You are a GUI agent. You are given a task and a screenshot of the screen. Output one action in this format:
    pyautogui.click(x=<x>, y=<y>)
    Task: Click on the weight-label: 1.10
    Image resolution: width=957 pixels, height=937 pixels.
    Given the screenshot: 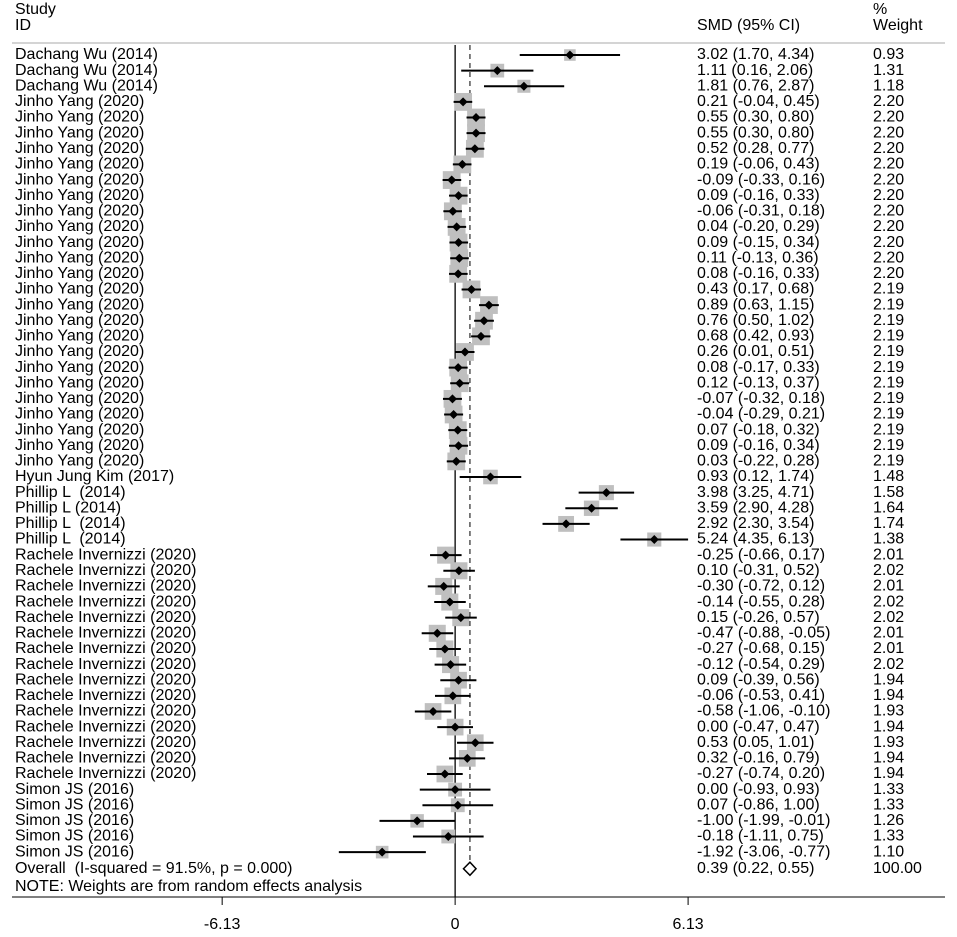 What is the action you would take?
    pyautogui.click(x=888, y=851)
    